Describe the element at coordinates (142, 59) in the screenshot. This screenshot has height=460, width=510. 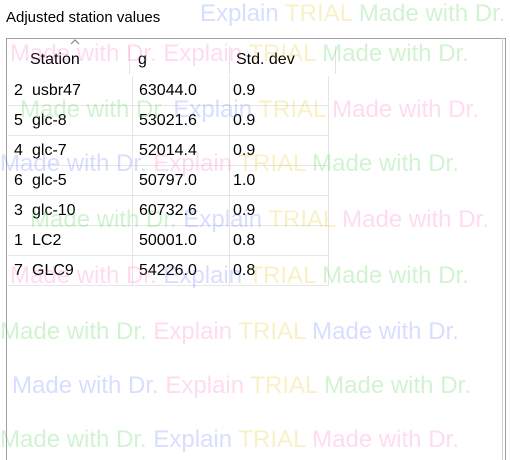
I see `header-g-label: g` at that location.